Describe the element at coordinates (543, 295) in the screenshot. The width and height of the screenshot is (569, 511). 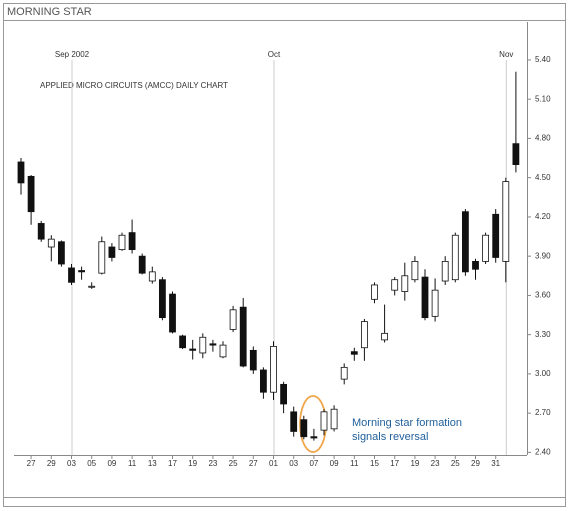
I see `y-tick-label: 3.60` at that location.